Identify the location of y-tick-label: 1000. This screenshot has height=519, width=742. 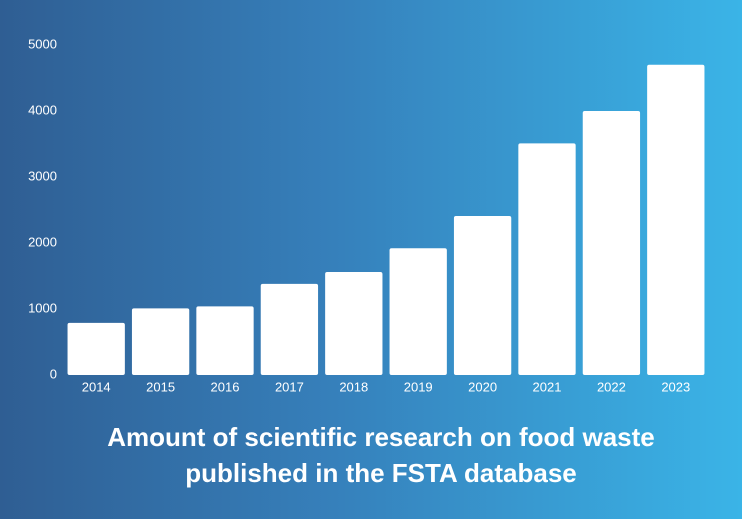
(42, 307).